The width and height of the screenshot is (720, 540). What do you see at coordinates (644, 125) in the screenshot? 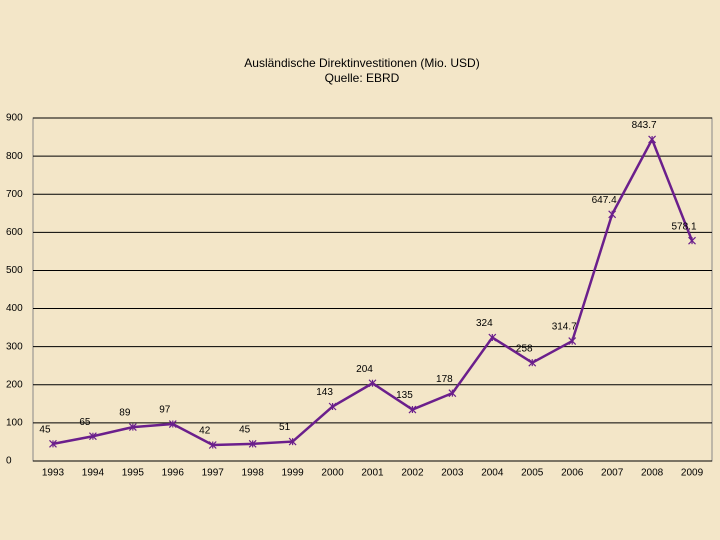
I see `data-label: 843.7` at bounding box center [644, 125].